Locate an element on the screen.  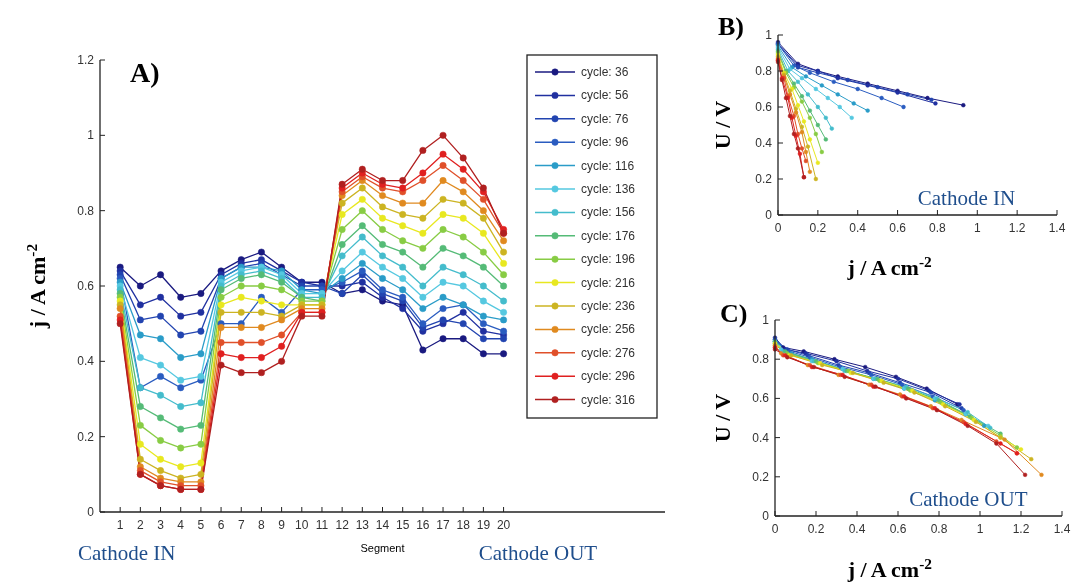
x-axis-title: Segment is located at coordinates (382, 548).